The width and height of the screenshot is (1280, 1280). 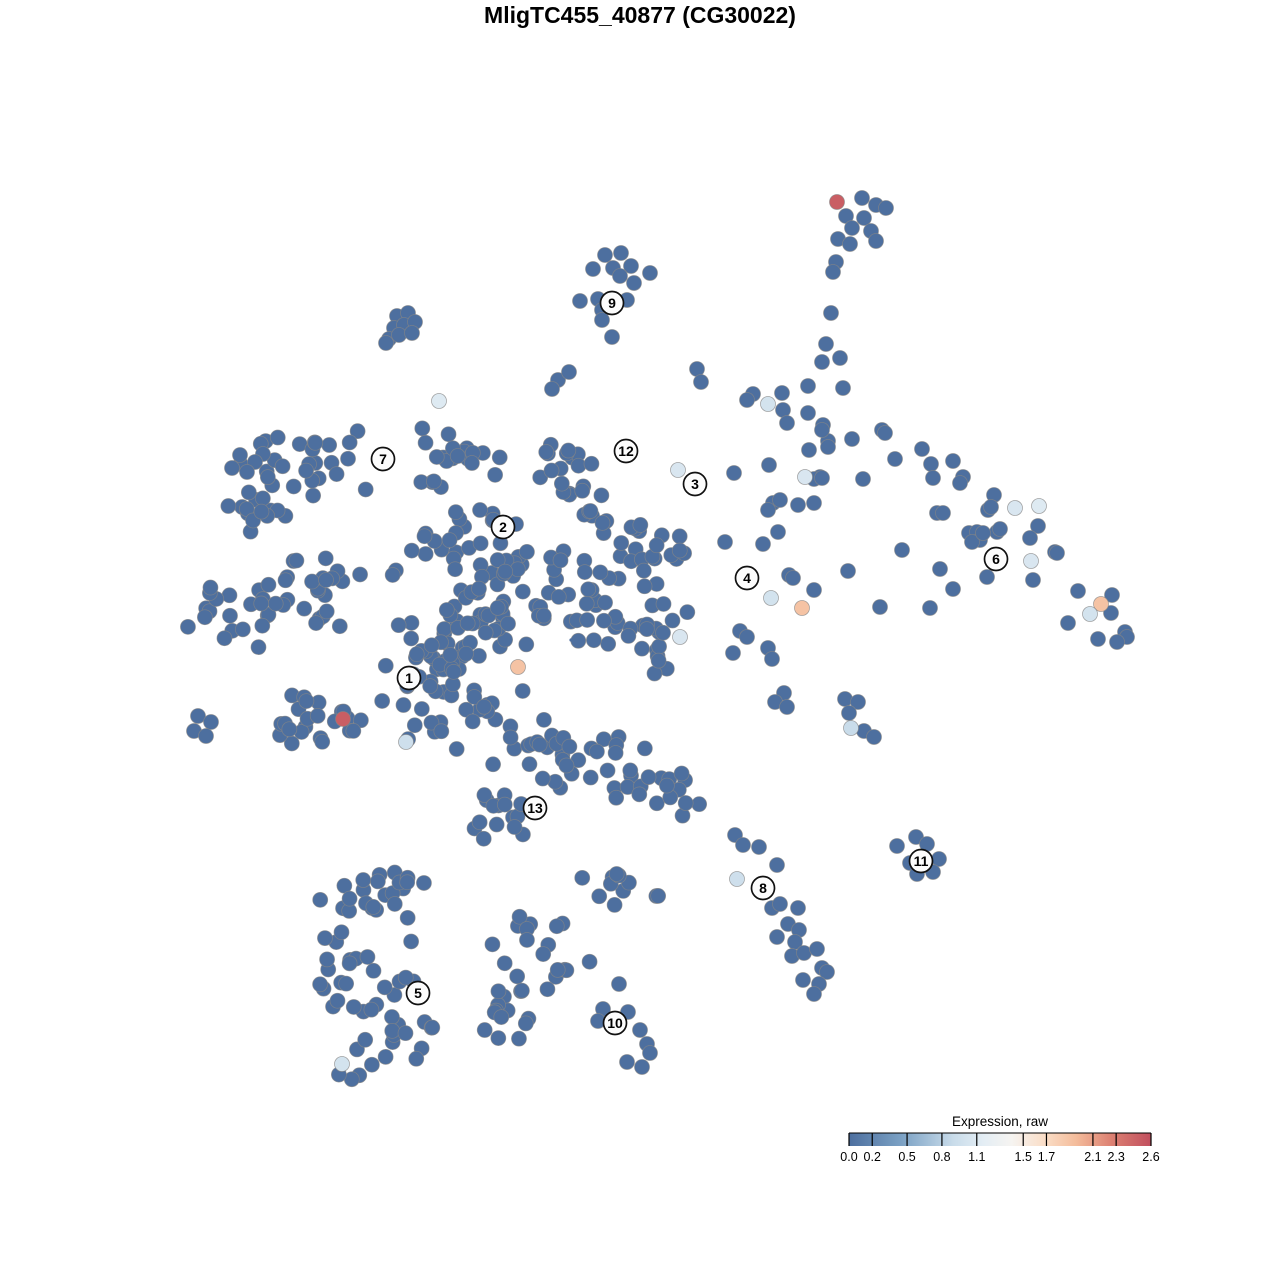 I want to click on legend-tick-label: 0.8, so click(x=941, y=1157).